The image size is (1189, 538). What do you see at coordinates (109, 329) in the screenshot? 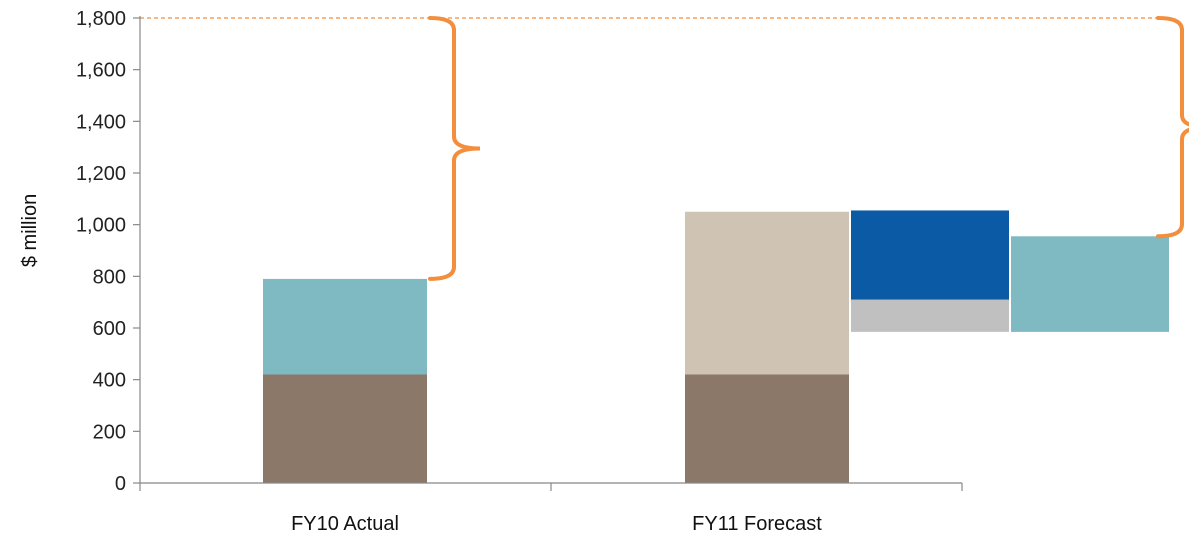
I see `y-tick-label-3: 600` at bounding box center [109, 329].